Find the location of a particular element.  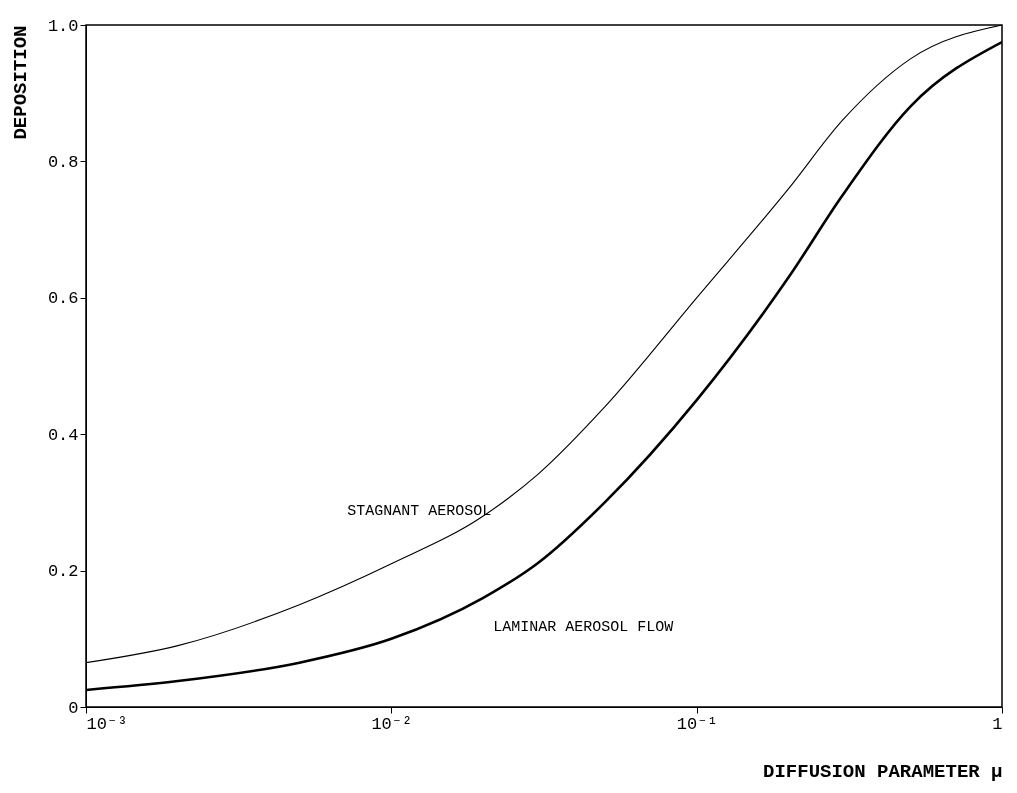

y-tick-label: 0.6 is located at coordinates (63, 299).